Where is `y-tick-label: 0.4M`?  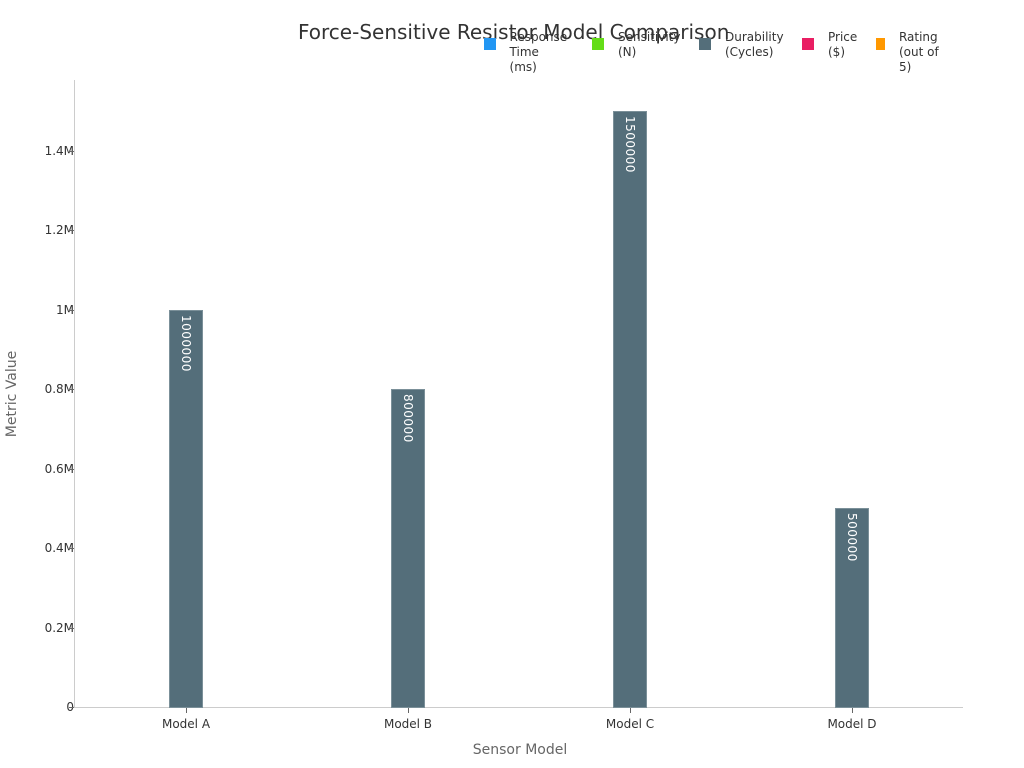
y-tick-label: 0.4M is located at coordinates (59, 548).